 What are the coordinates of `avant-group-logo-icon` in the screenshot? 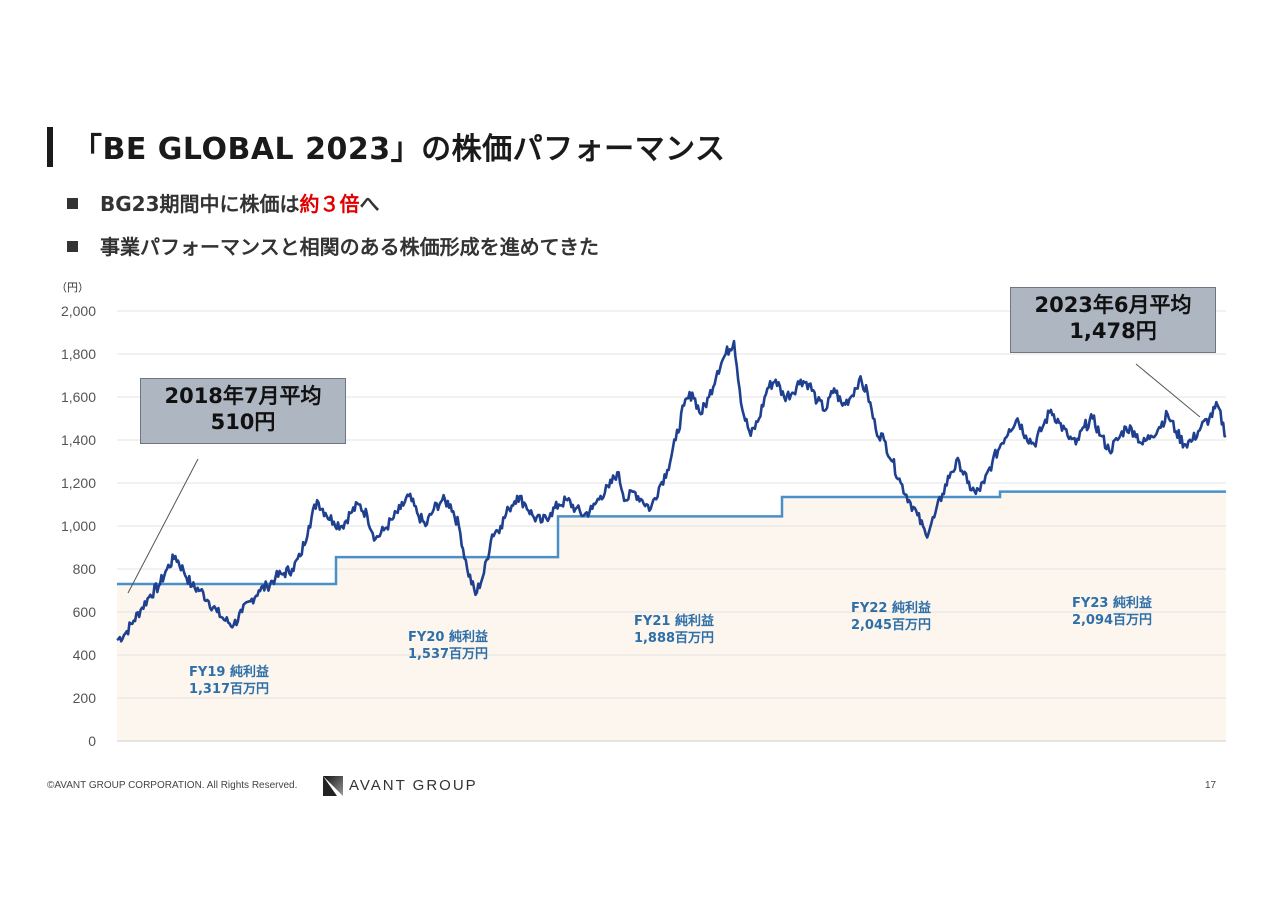 It's located at (333, 786).